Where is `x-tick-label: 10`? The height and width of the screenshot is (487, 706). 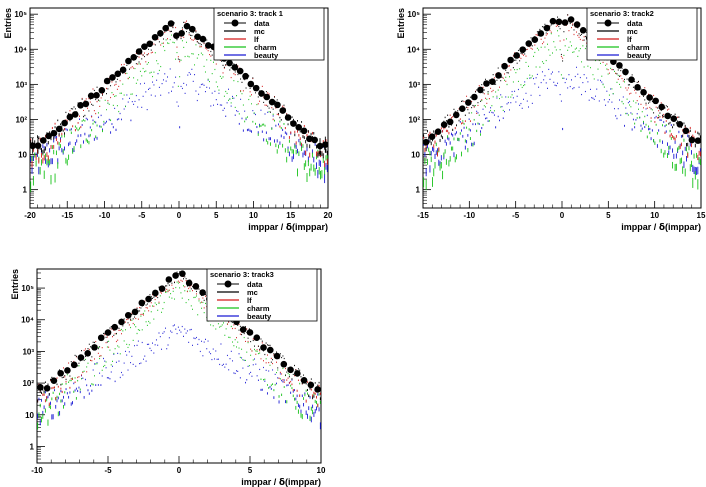
x-tick-label: 10 is located at coordinates (253, 215).